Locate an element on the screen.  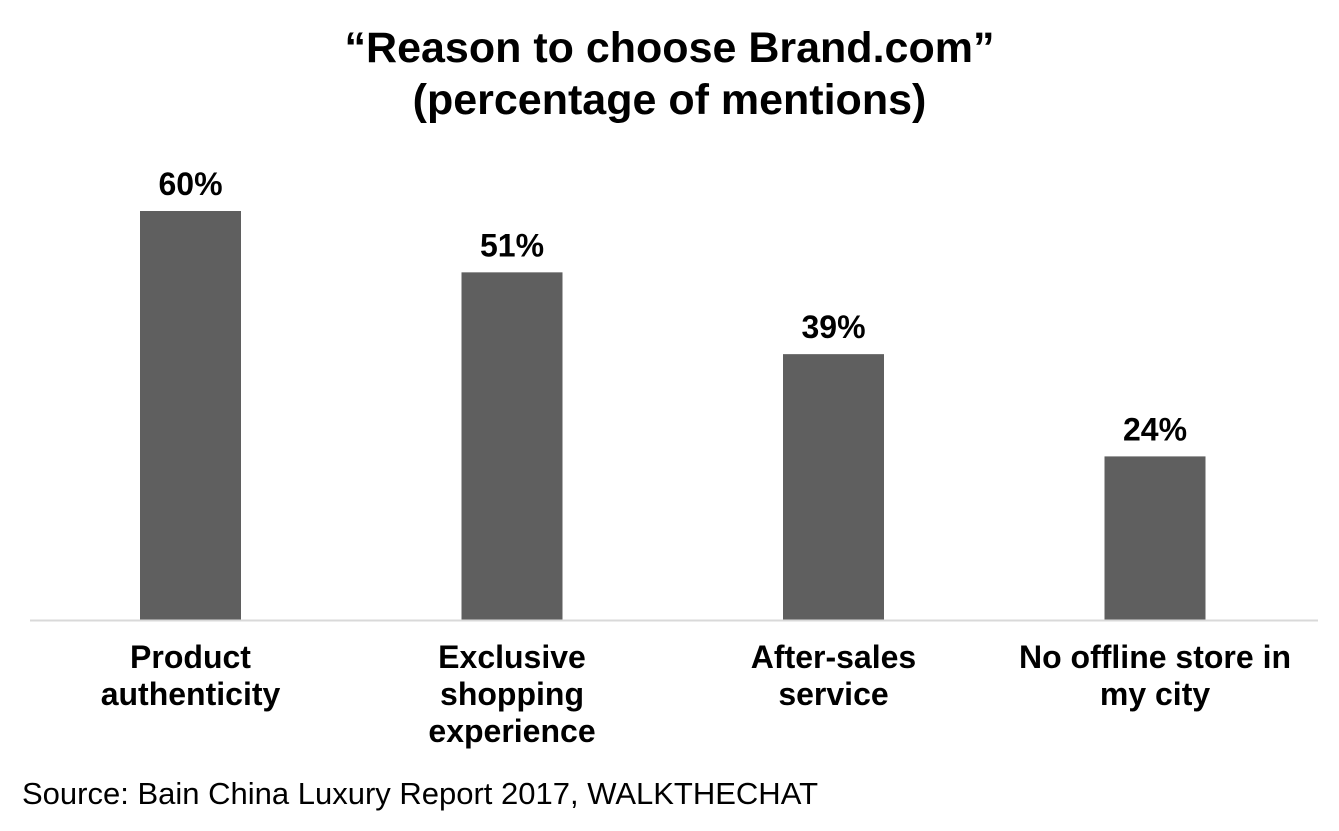
category-label-2-line-3: experience is located at coordinates (511, 731).